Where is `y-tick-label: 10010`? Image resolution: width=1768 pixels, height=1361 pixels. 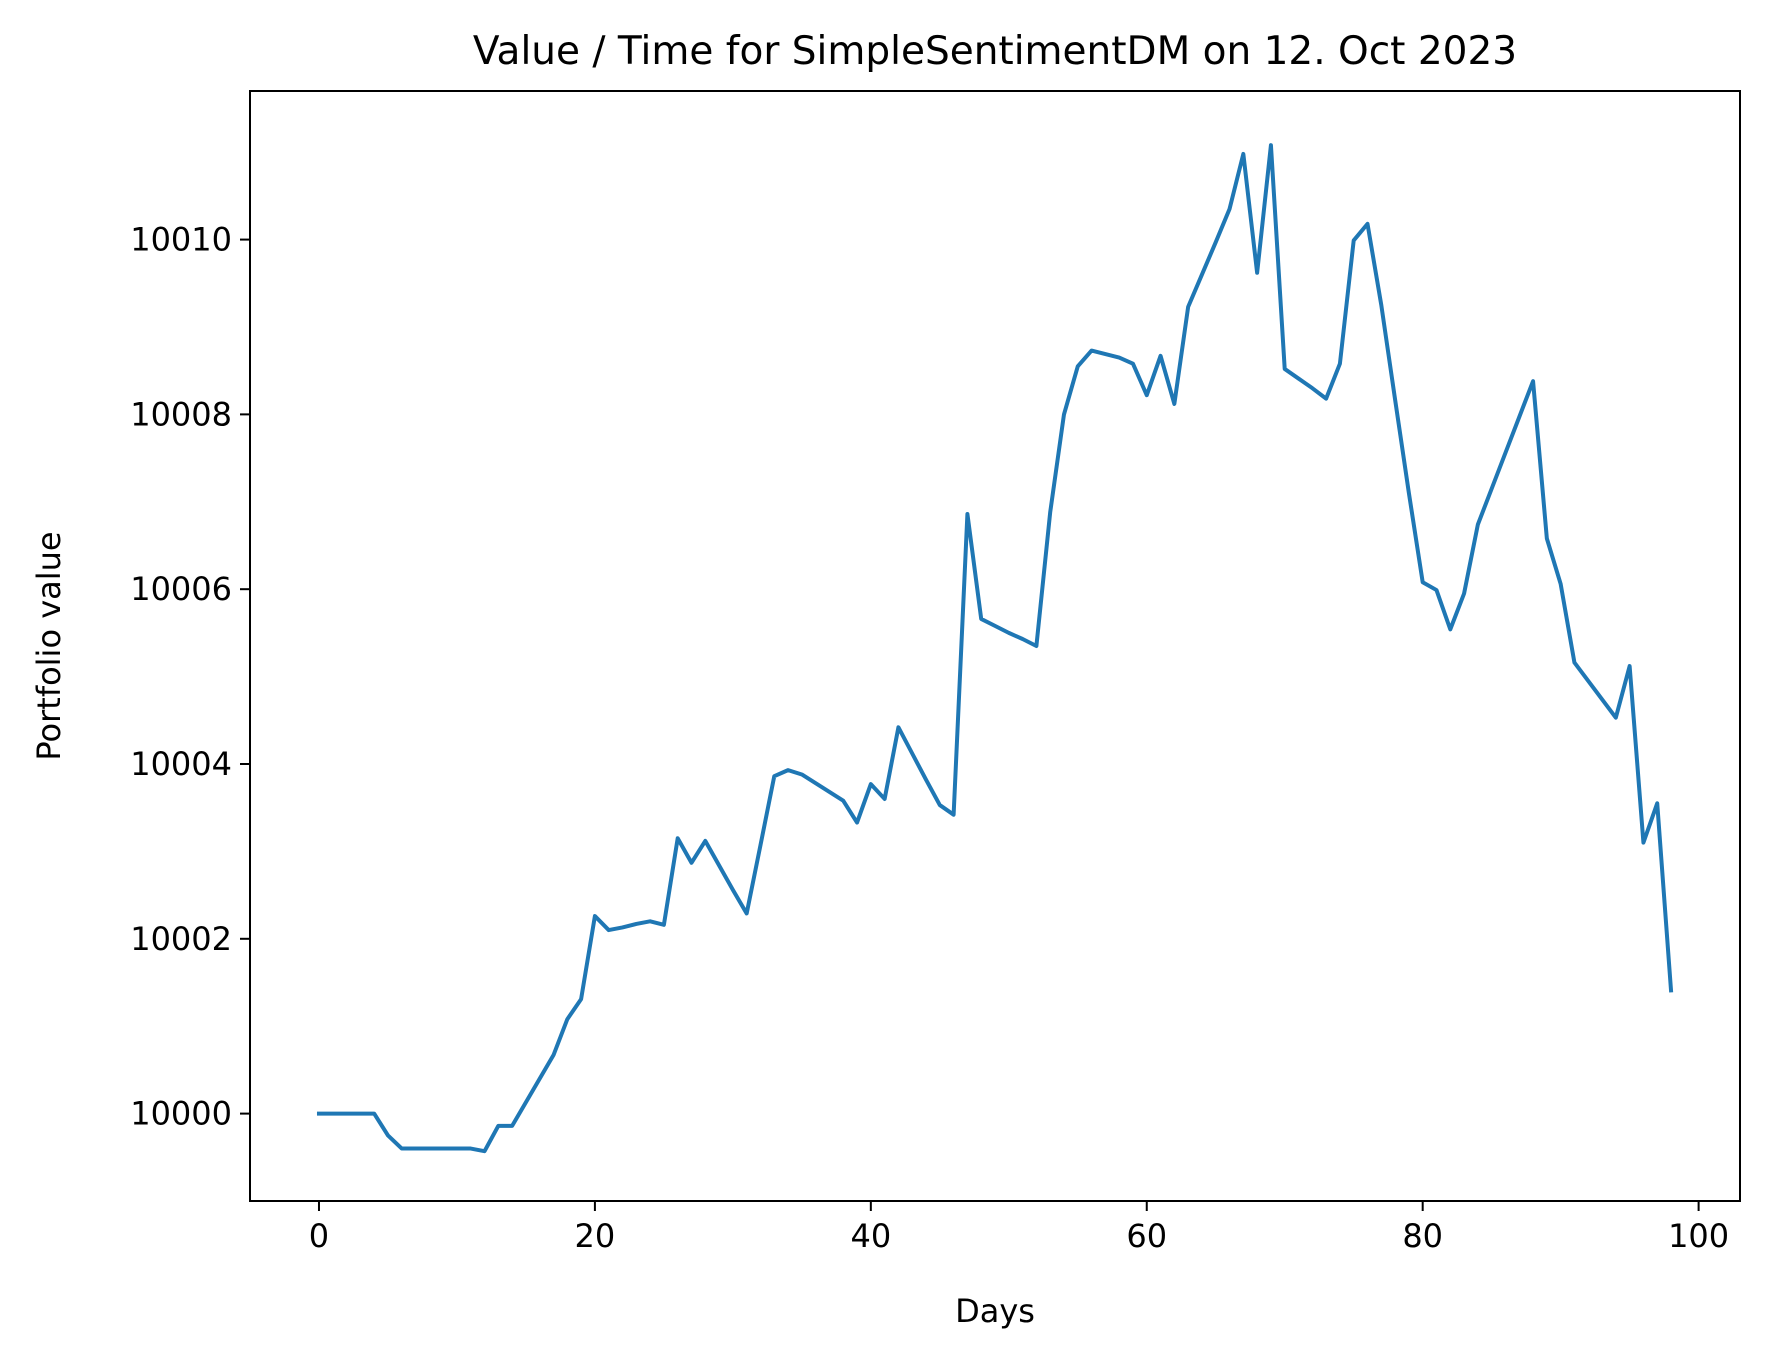 y-tick-label: 10010 is located at coordinates (181, 240).